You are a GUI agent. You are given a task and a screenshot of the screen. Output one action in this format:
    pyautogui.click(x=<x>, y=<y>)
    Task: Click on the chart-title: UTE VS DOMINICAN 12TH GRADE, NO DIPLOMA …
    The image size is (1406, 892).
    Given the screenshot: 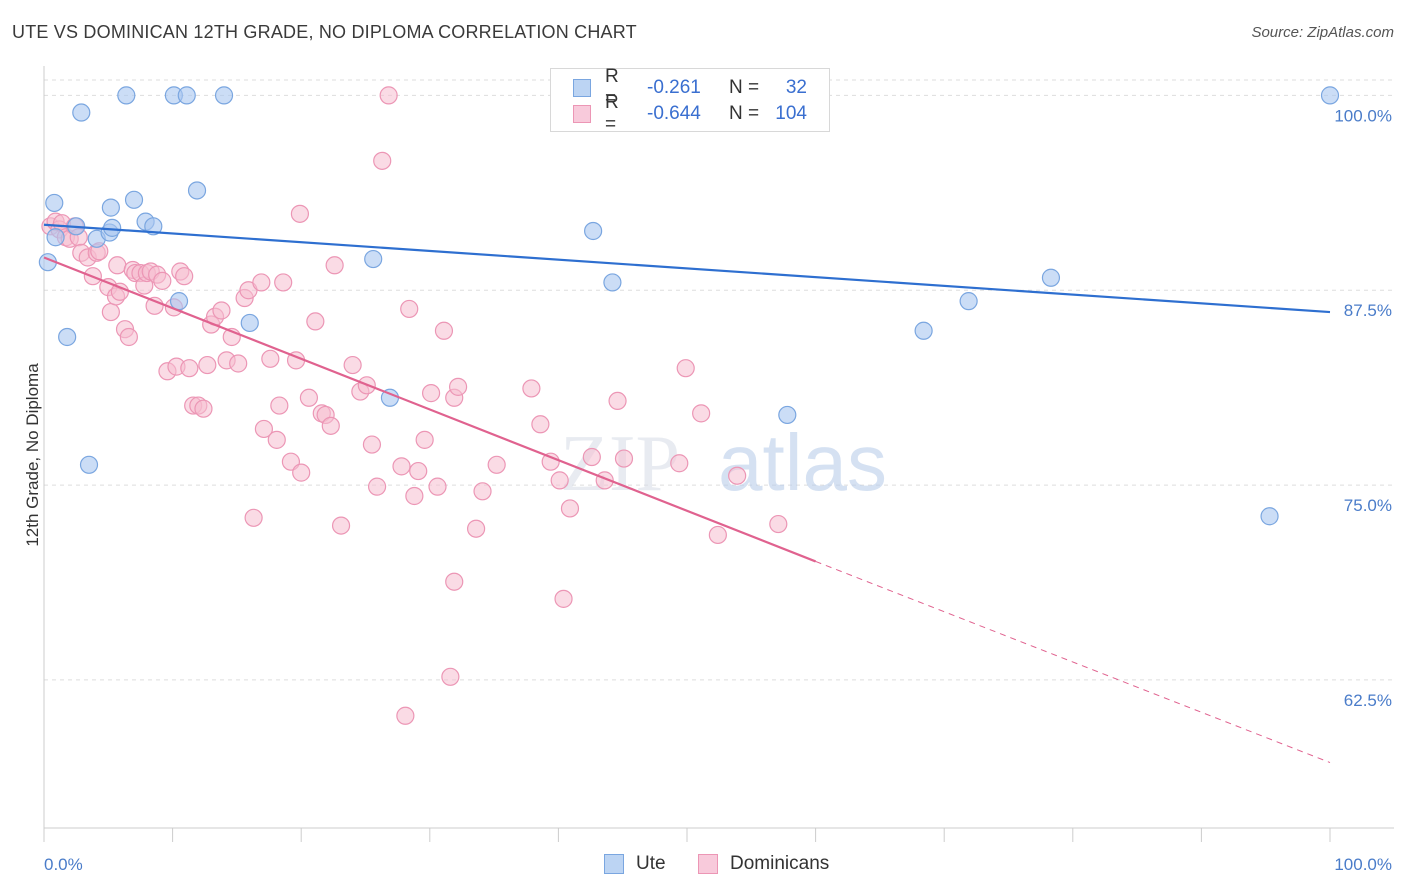 What is the action you would take?
    pyautogui.click(x=324, y=32)
    